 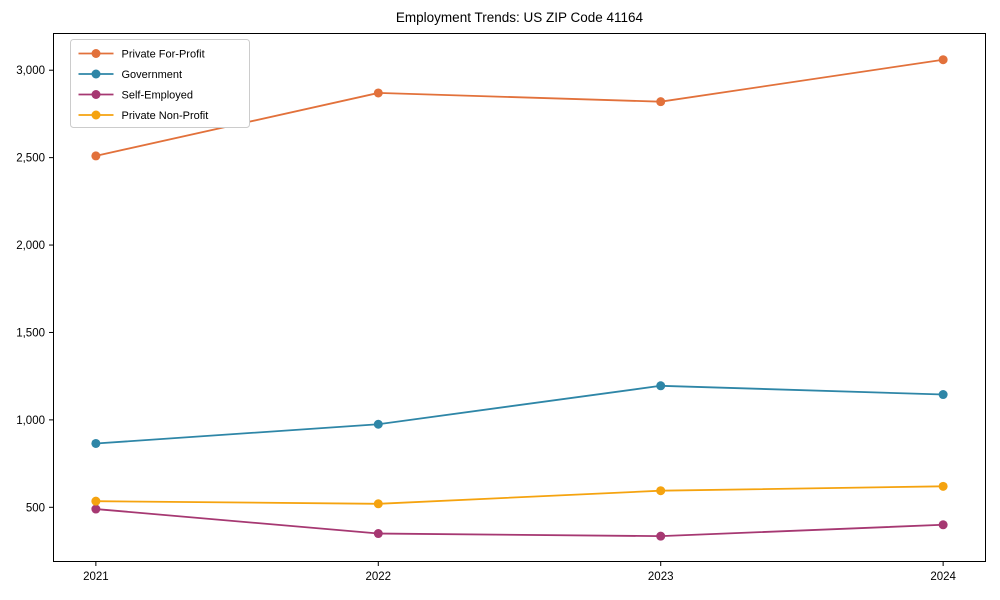 What do you see at coordinates (30, 246) in the screenshot?
I see `y-tick-label: 2,000` at bounding box center [30, 246].